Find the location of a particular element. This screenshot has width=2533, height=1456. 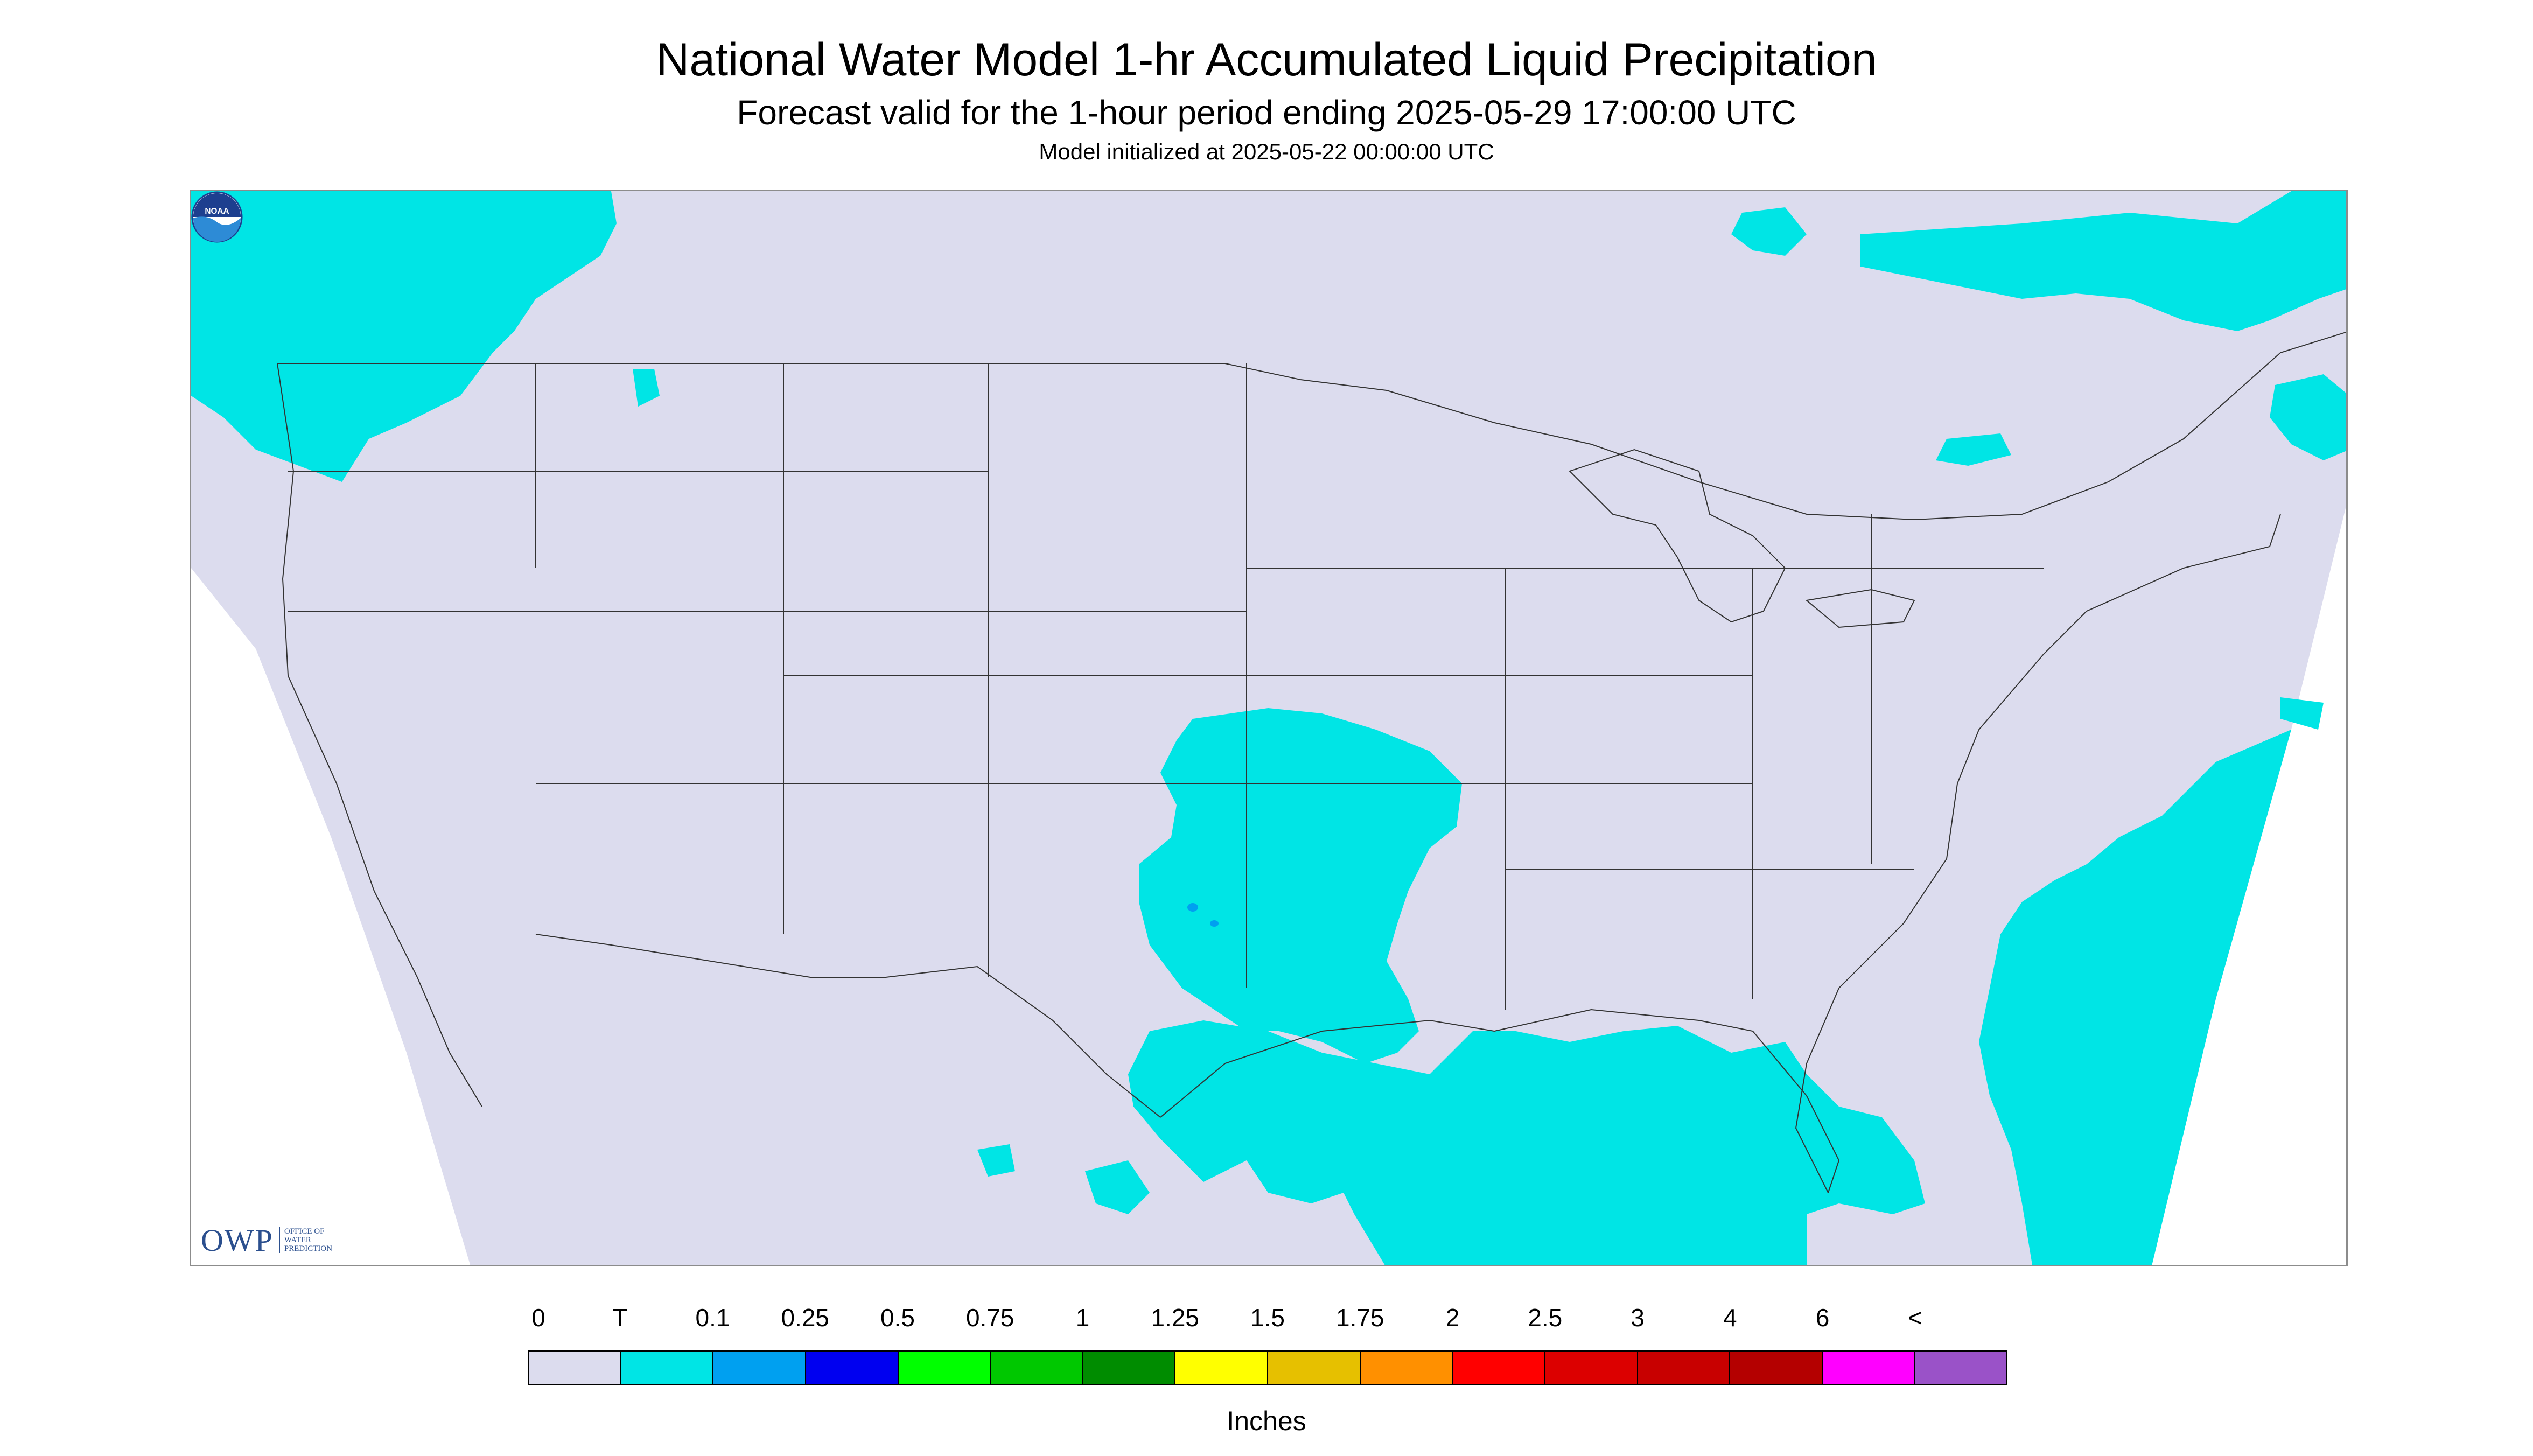

ontario-precip is located at coordinates (1973, 449).